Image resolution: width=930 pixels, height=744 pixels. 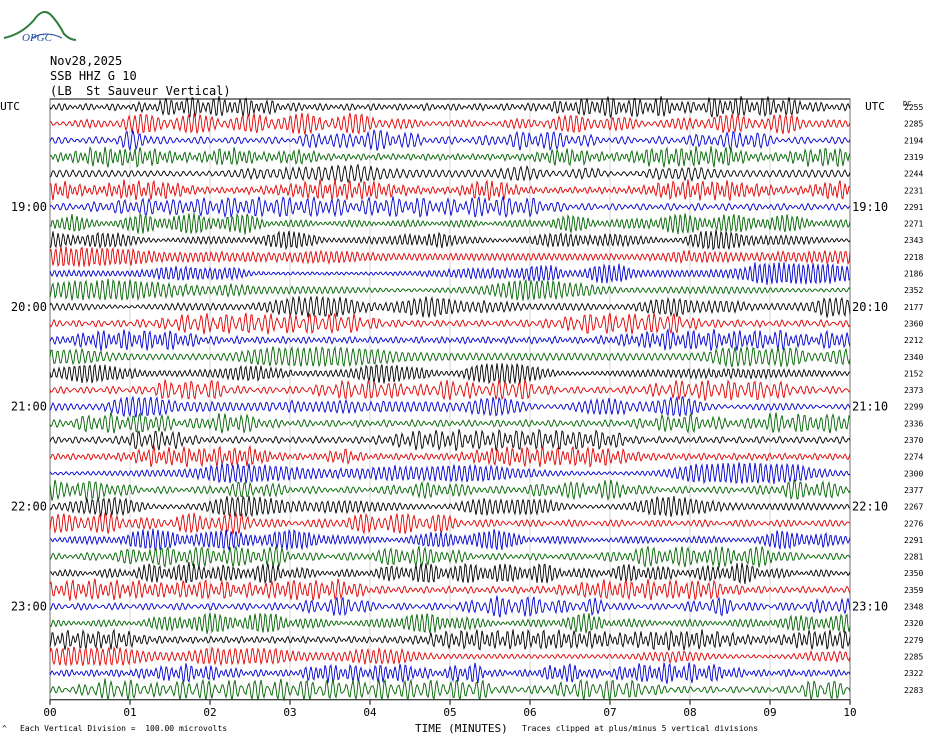 I want to click on dc-column-header: DC, so click(x=907, y=104).